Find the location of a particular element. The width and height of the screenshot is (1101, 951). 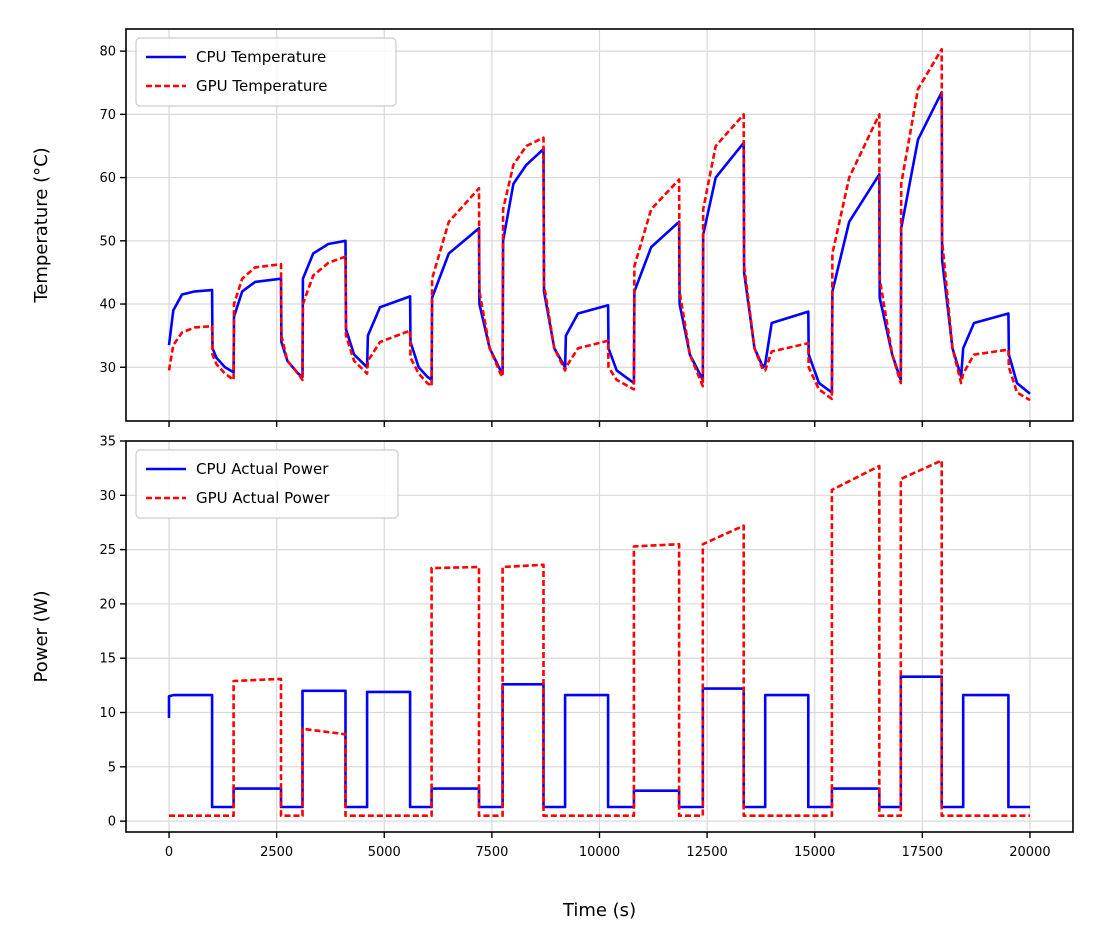

y-tick-label: 0 is located at coordinates (112, 822).